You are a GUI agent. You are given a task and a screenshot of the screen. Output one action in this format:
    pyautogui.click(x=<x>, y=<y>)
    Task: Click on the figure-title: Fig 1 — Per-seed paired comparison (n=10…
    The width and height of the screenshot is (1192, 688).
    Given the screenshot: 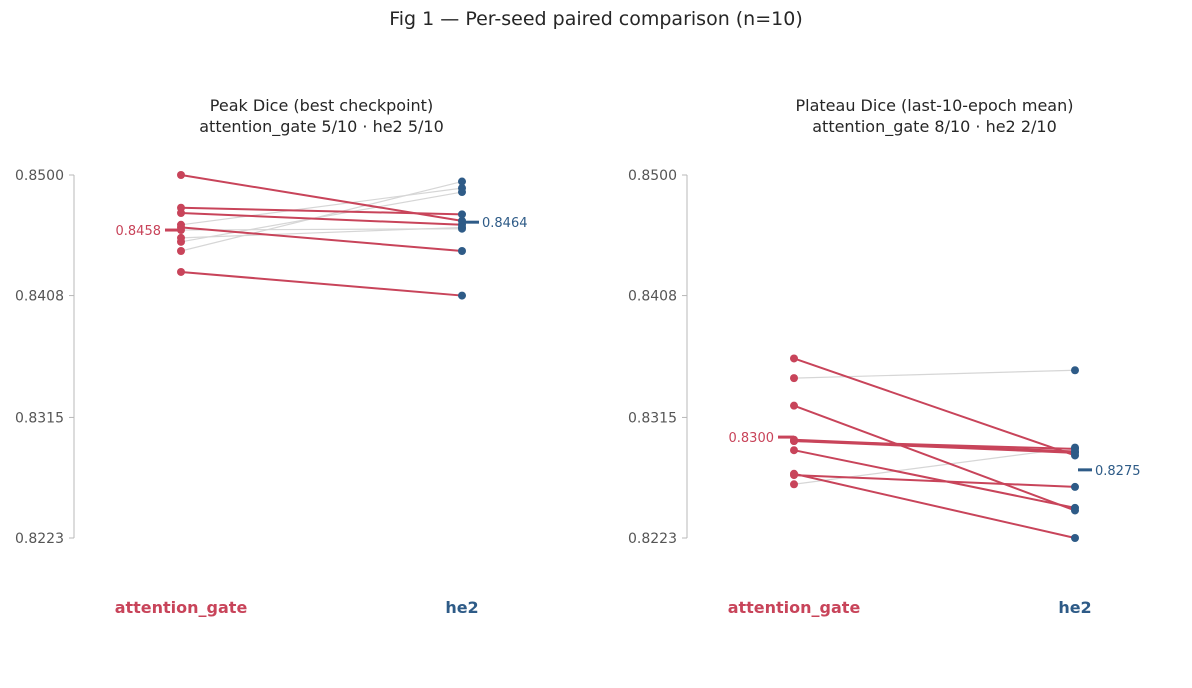 What is the action you would take?
    pyautogui.click(x=596, y=19)
    